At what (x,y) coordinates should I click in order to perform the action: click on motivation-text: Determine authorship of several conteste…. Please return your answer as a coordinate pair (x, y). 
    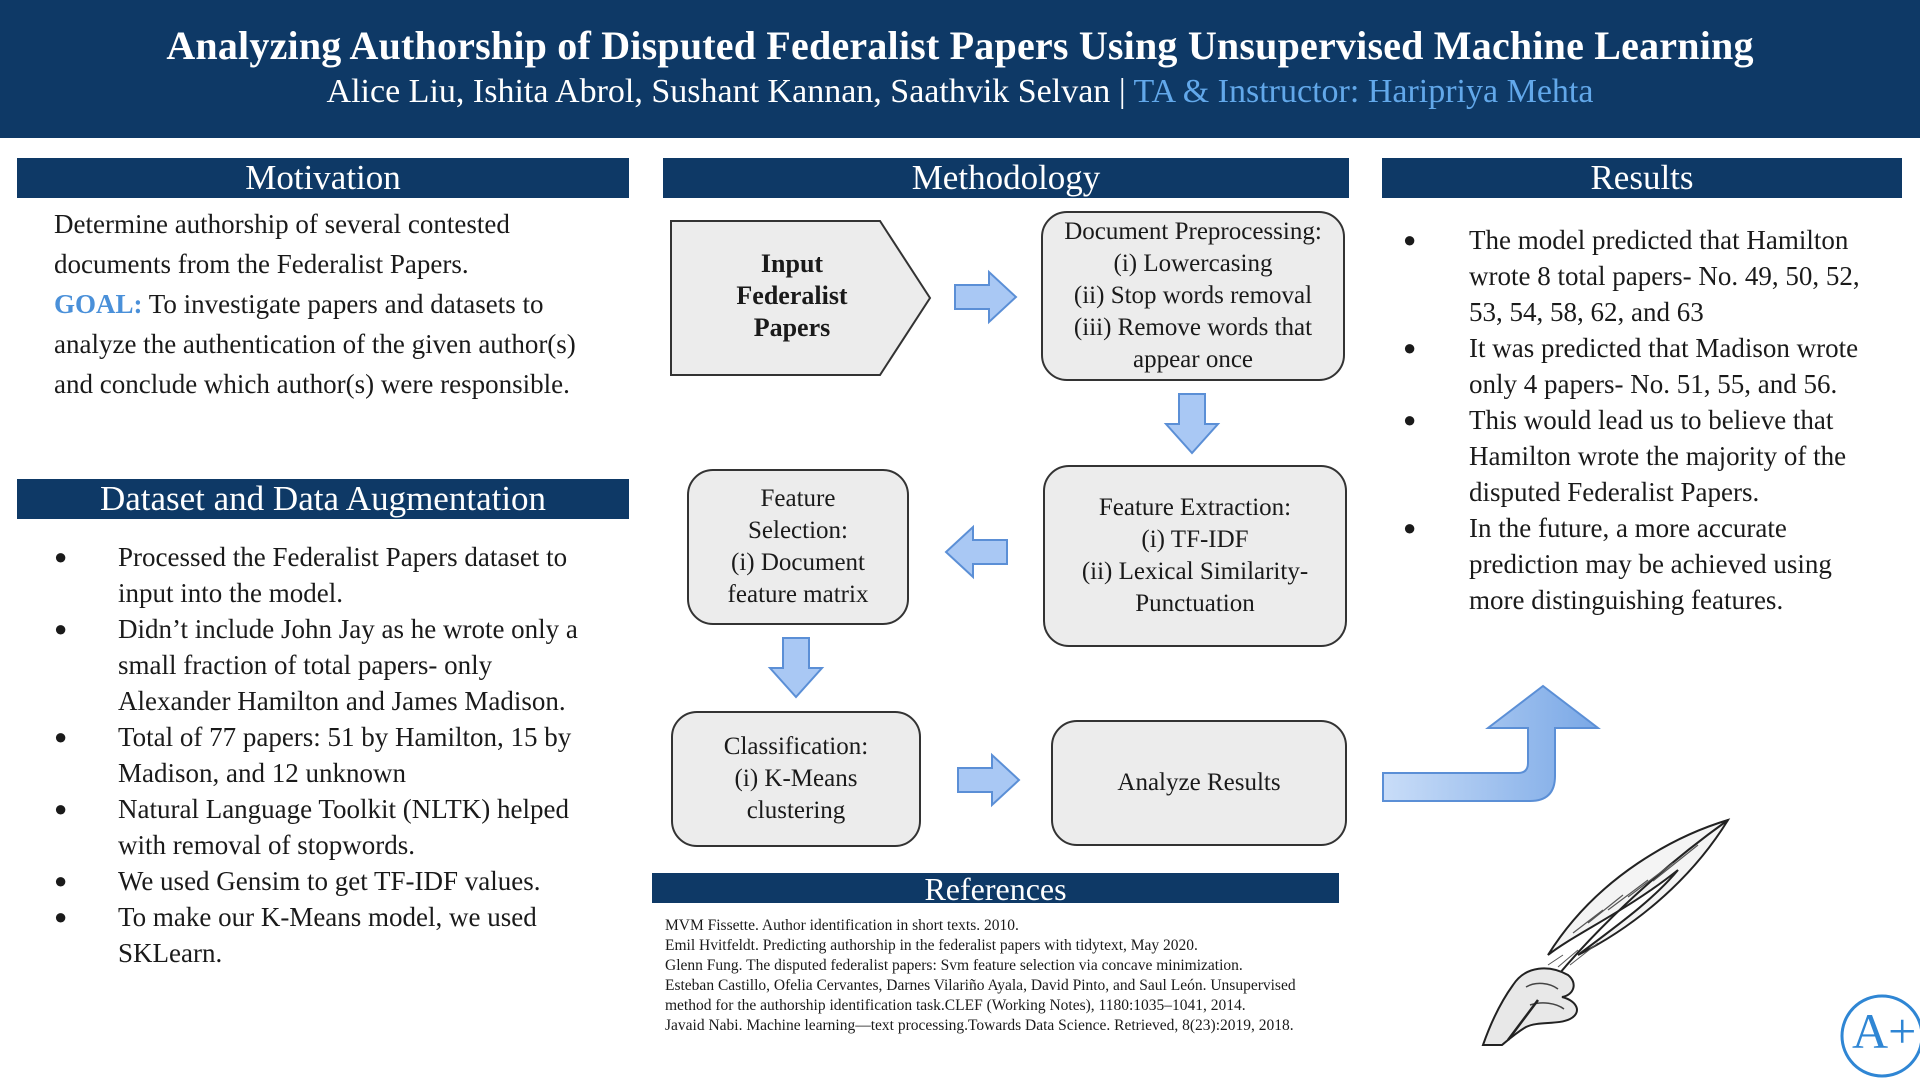
    Looking at the image, I should click on (334, 304).